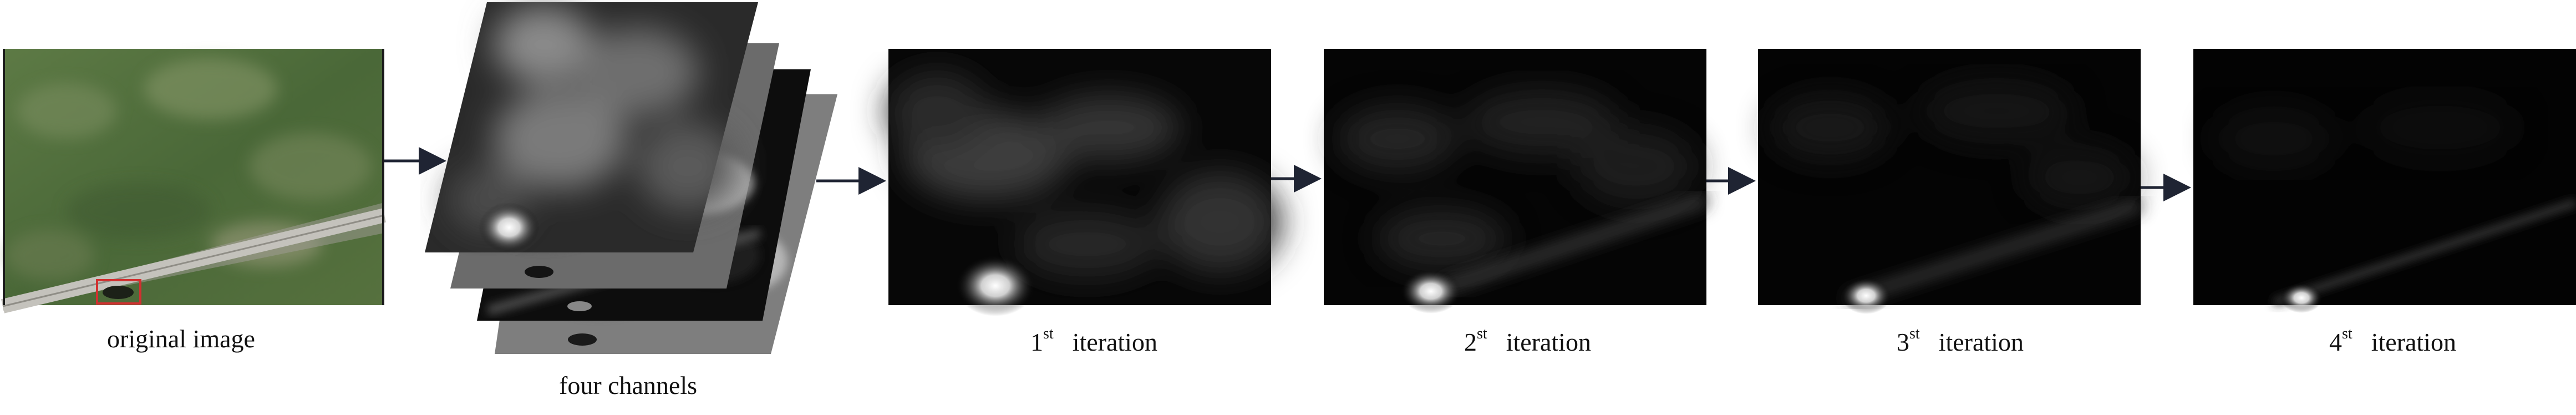 Image resolution: width=2576 pixels, height=415 pixels. What do you see at coordinates (194, 181) in the screenshot?
I see `original-image` at bounding box center [194, 181].